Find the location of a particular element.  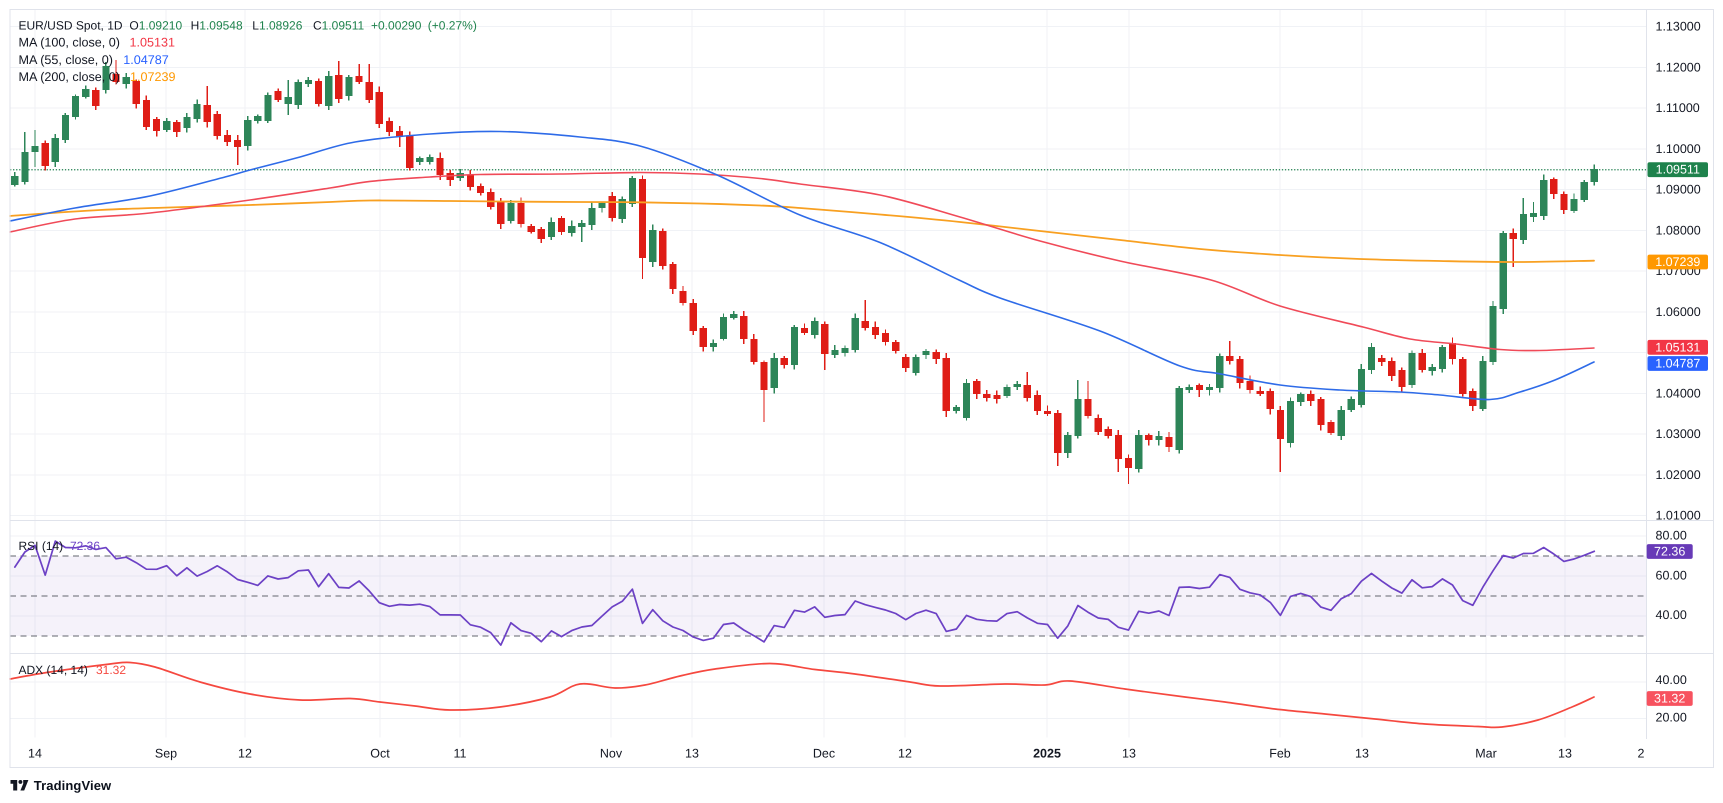

svg-text: MA (200, close, 0) is located at coordinates (70, 77).